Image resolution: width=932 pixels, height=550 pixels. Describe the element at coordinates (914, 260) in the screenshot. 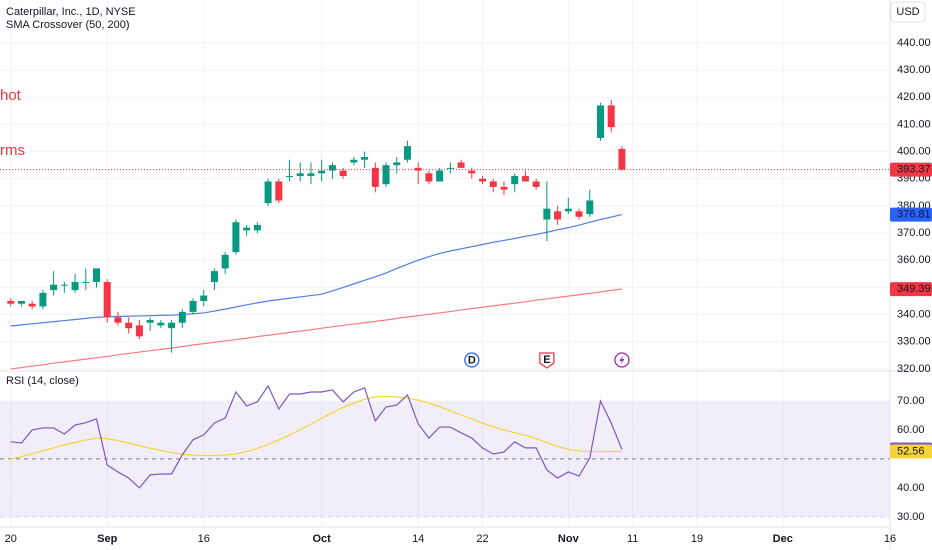

I see `y-tick-label: 360.00` at that location.